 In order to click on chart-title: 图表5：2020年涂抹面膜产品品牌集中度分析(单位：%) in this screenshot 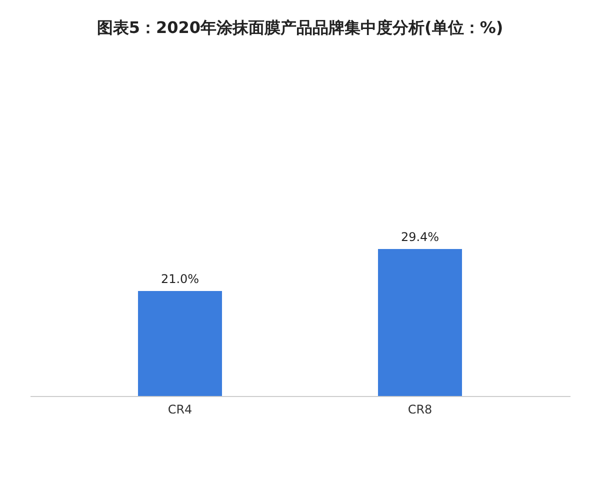, I will do `click(300, 27)`.